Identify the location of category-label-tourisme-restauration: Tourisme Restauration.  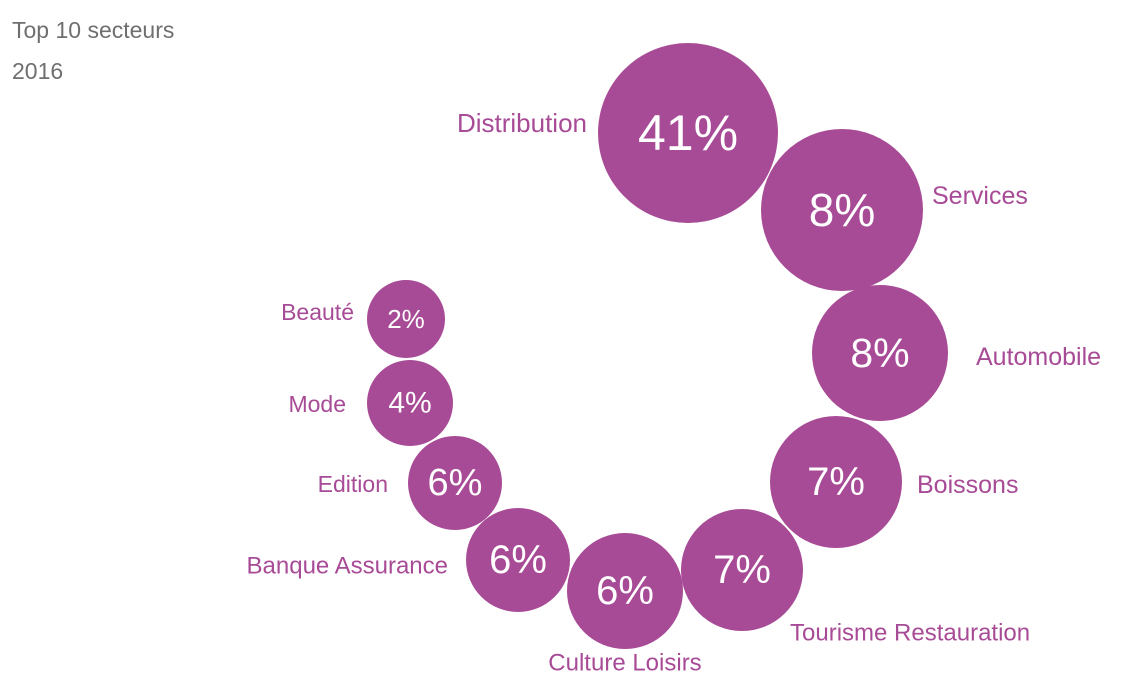
(910, 633).